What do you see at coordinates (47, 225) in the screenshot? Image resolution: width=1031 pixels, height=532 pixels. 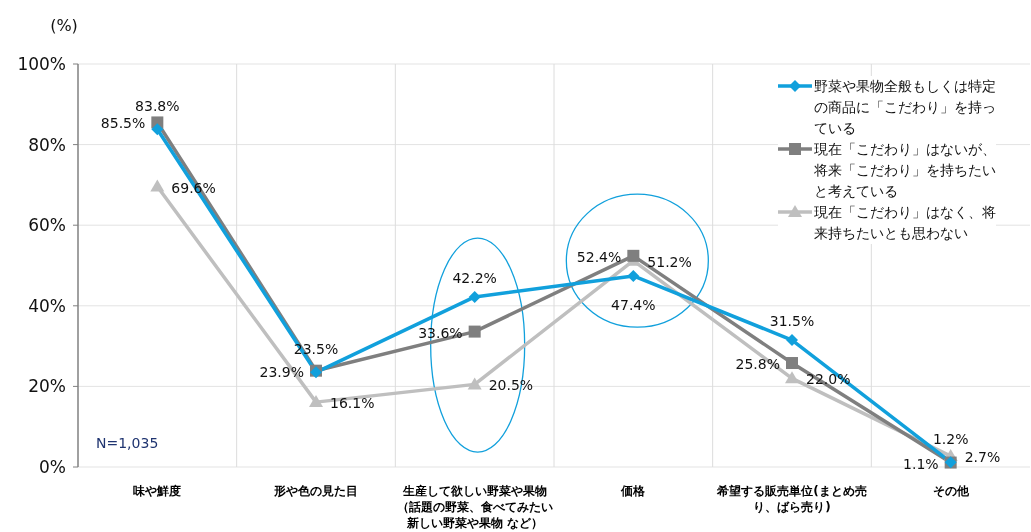 I see `y-tick-label: 60%` at bounding box center [47, 225].